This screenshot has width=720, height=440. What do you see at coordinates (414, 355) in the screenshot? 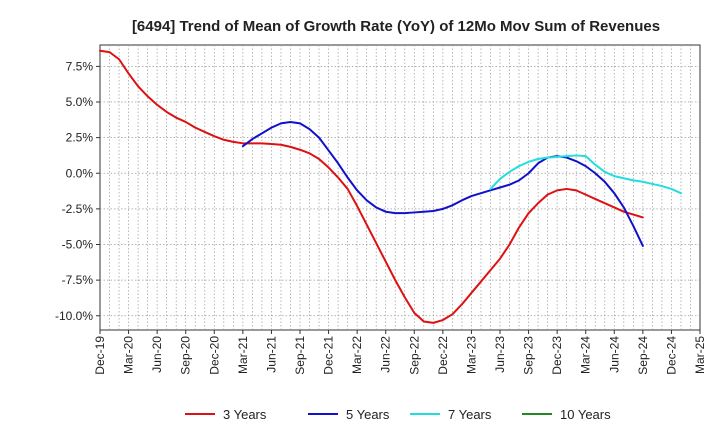
I see `x-tick-label: Sep-22` at bounding box center [414, 355].